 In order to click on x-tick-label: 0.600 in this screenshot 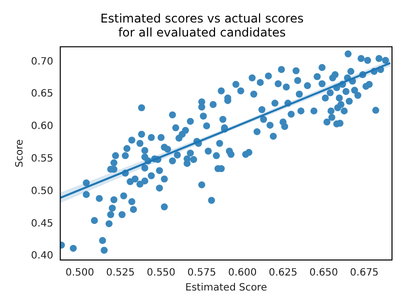, I will do `click(242, 273)`.